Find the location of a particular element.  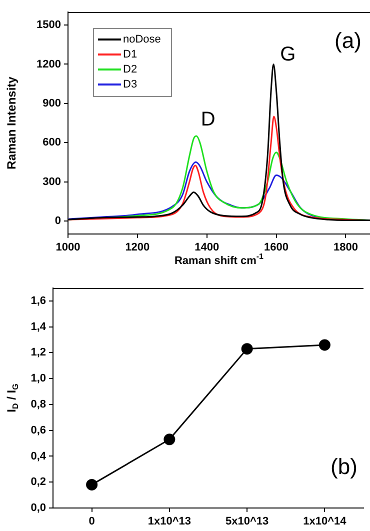

y-tick-label: 1200 is located at coordinates (48, 64).